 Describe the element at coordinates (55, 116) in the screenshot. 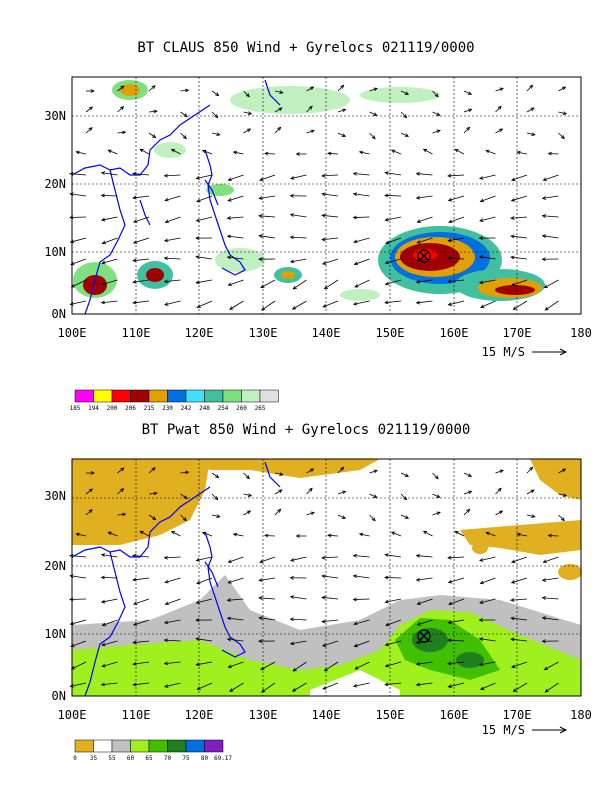

I see `lat-label: 30N` at that location.